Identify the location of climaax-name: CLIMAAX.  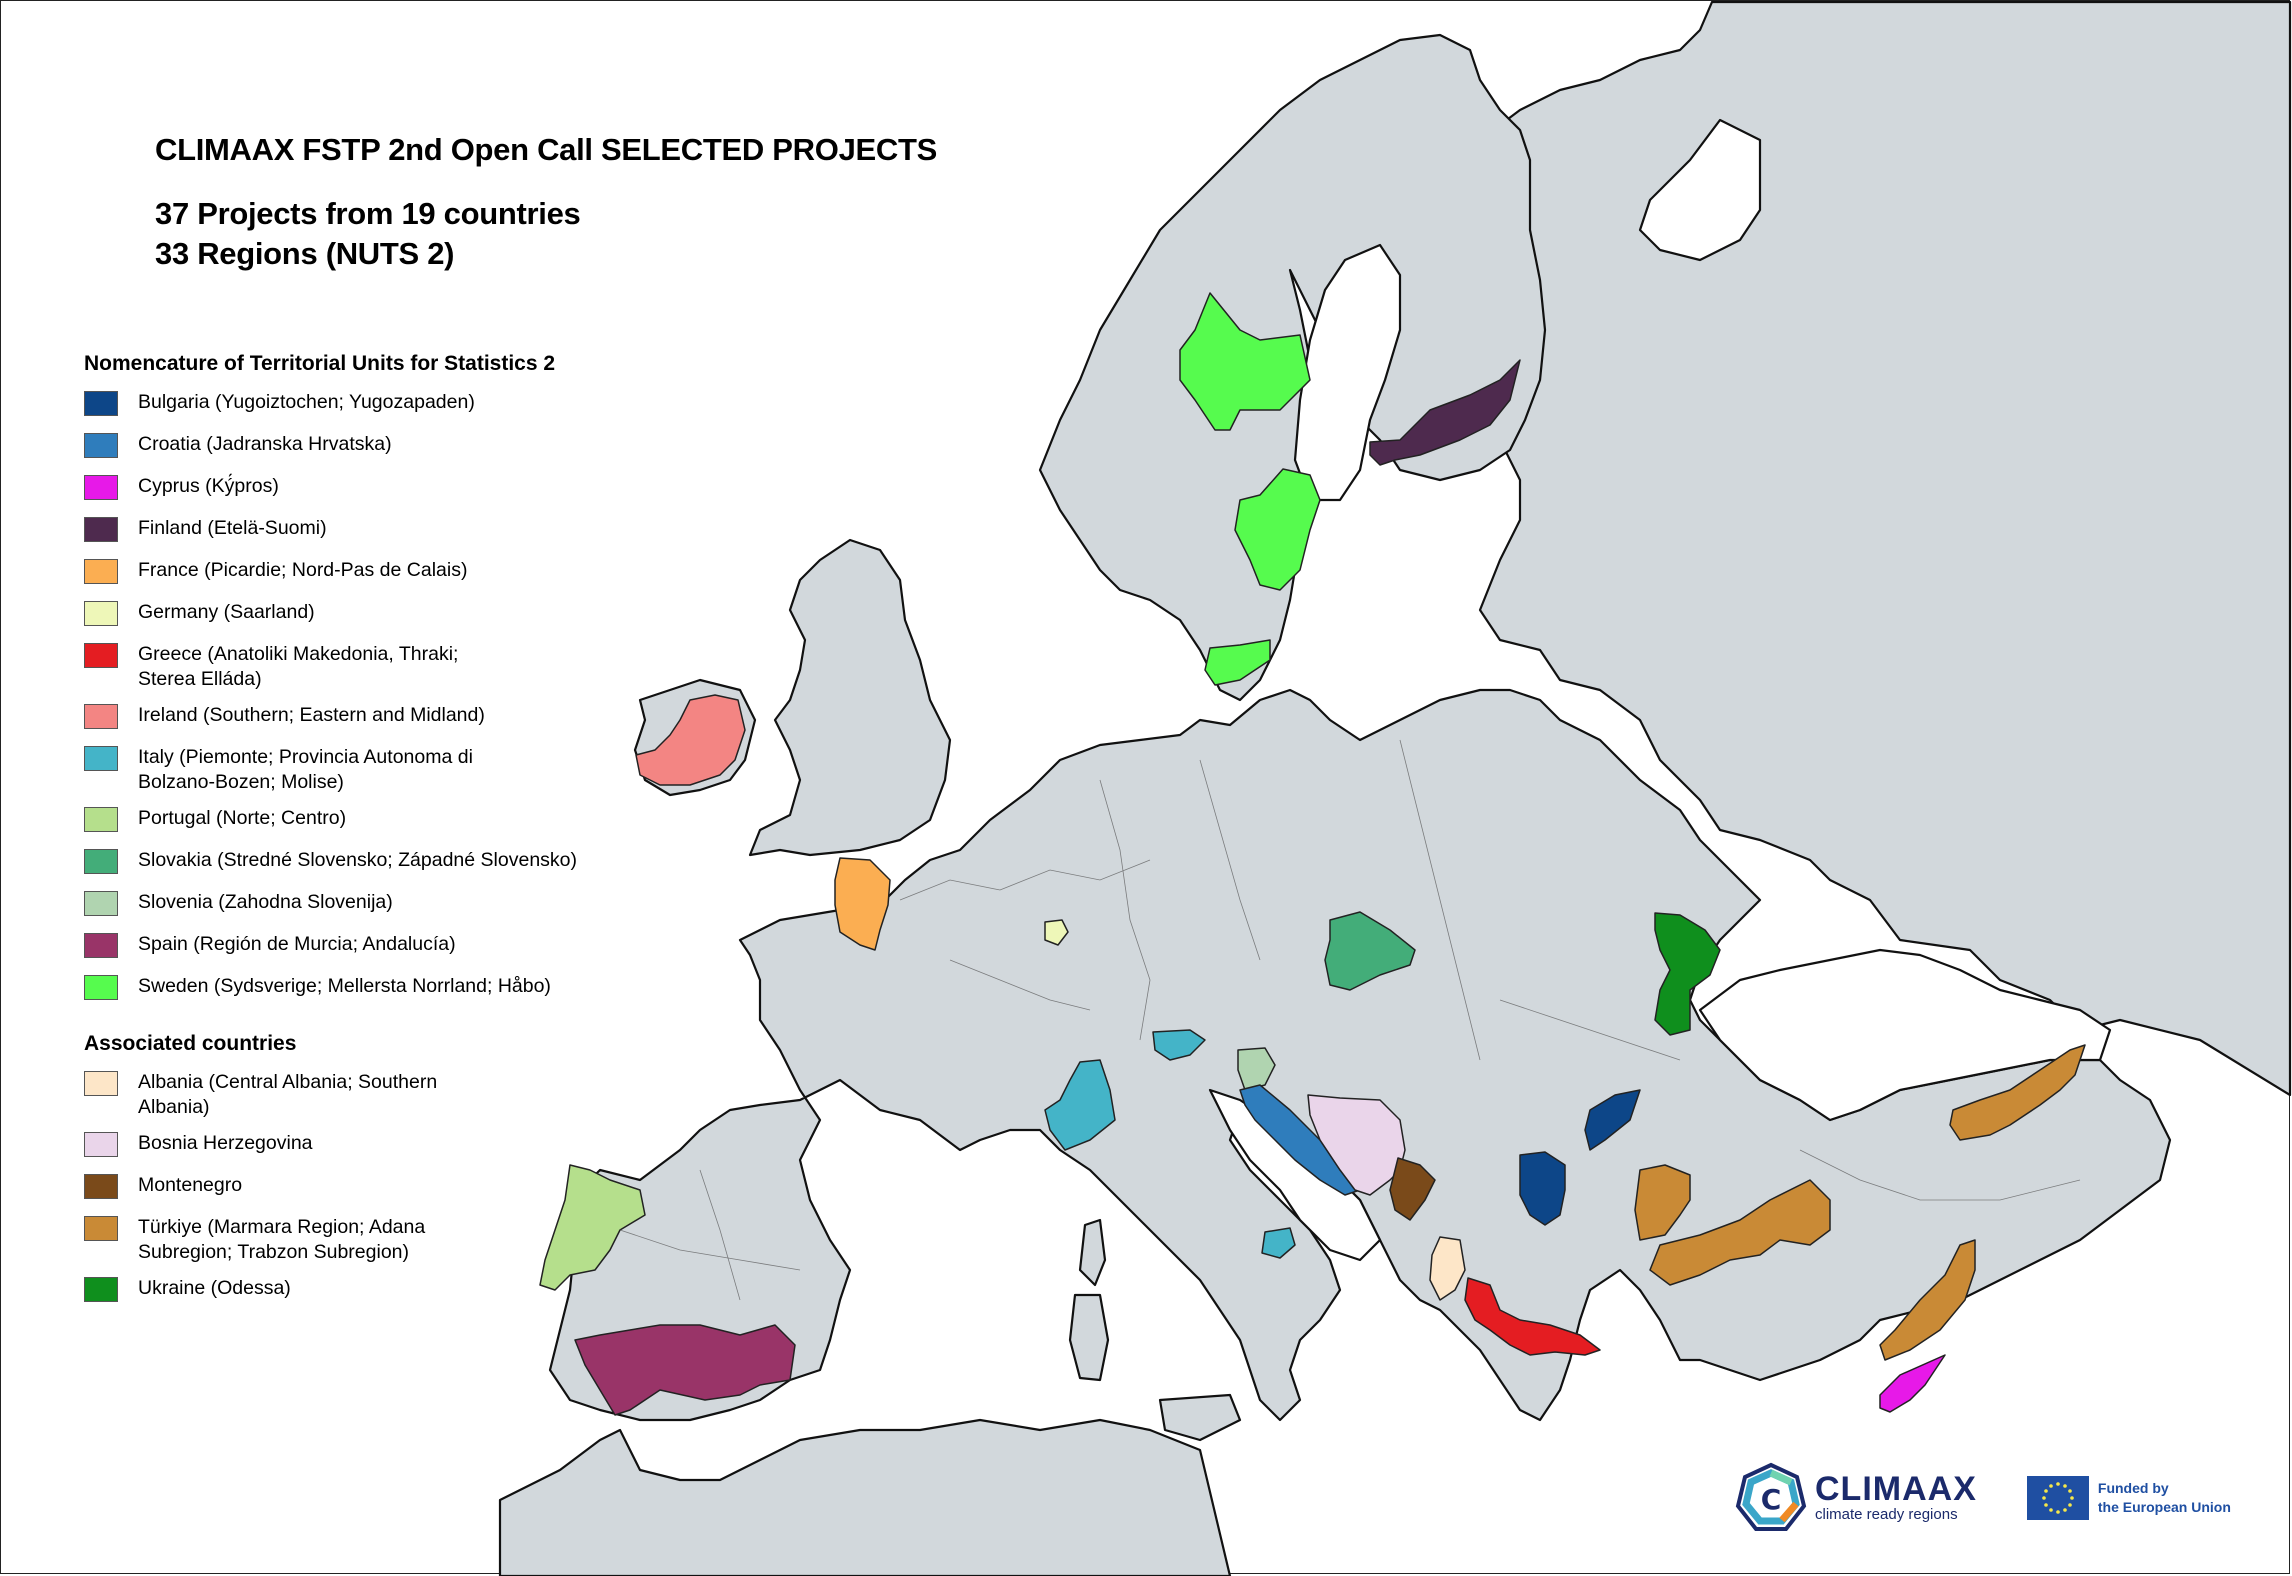
(1896, 1489).